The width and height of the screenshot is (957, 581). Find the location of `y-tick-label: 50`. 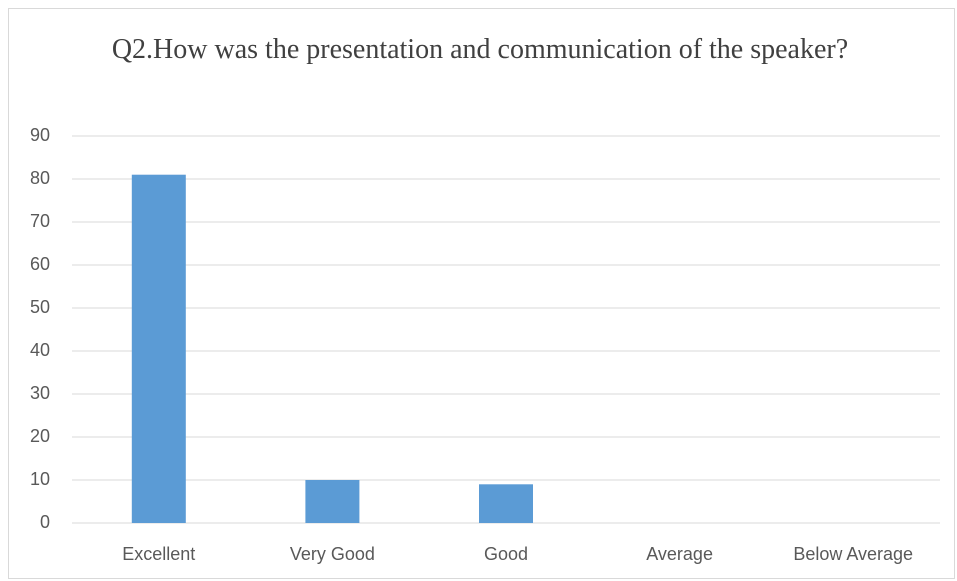

y-tick-label: 50 is located at coordinates (40, 307).